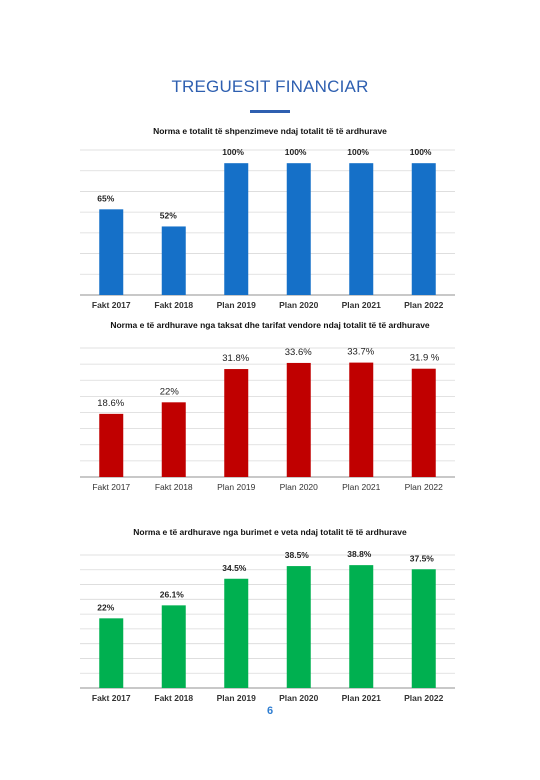 This screenshot has width=540, height=780. Describe the element at coordinates (296, 152) in the screenshot. I see `data-label-4: 100%` at that location.